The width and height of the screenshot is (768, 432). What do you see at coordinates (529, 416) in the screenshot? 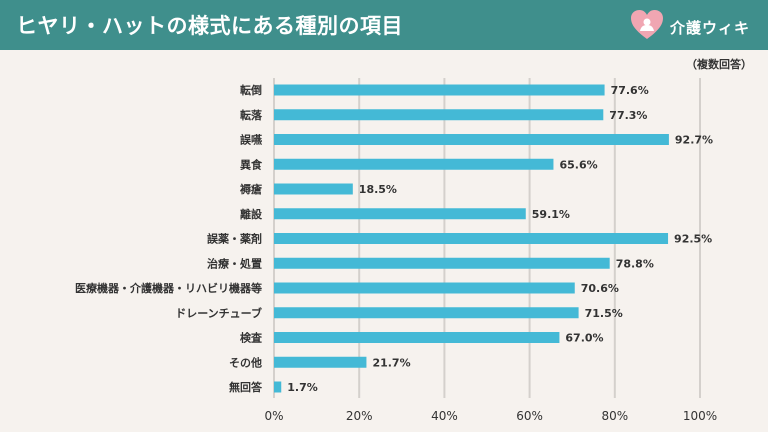
I see `x-tick-label: 60%` at bounding box center [529, 416].